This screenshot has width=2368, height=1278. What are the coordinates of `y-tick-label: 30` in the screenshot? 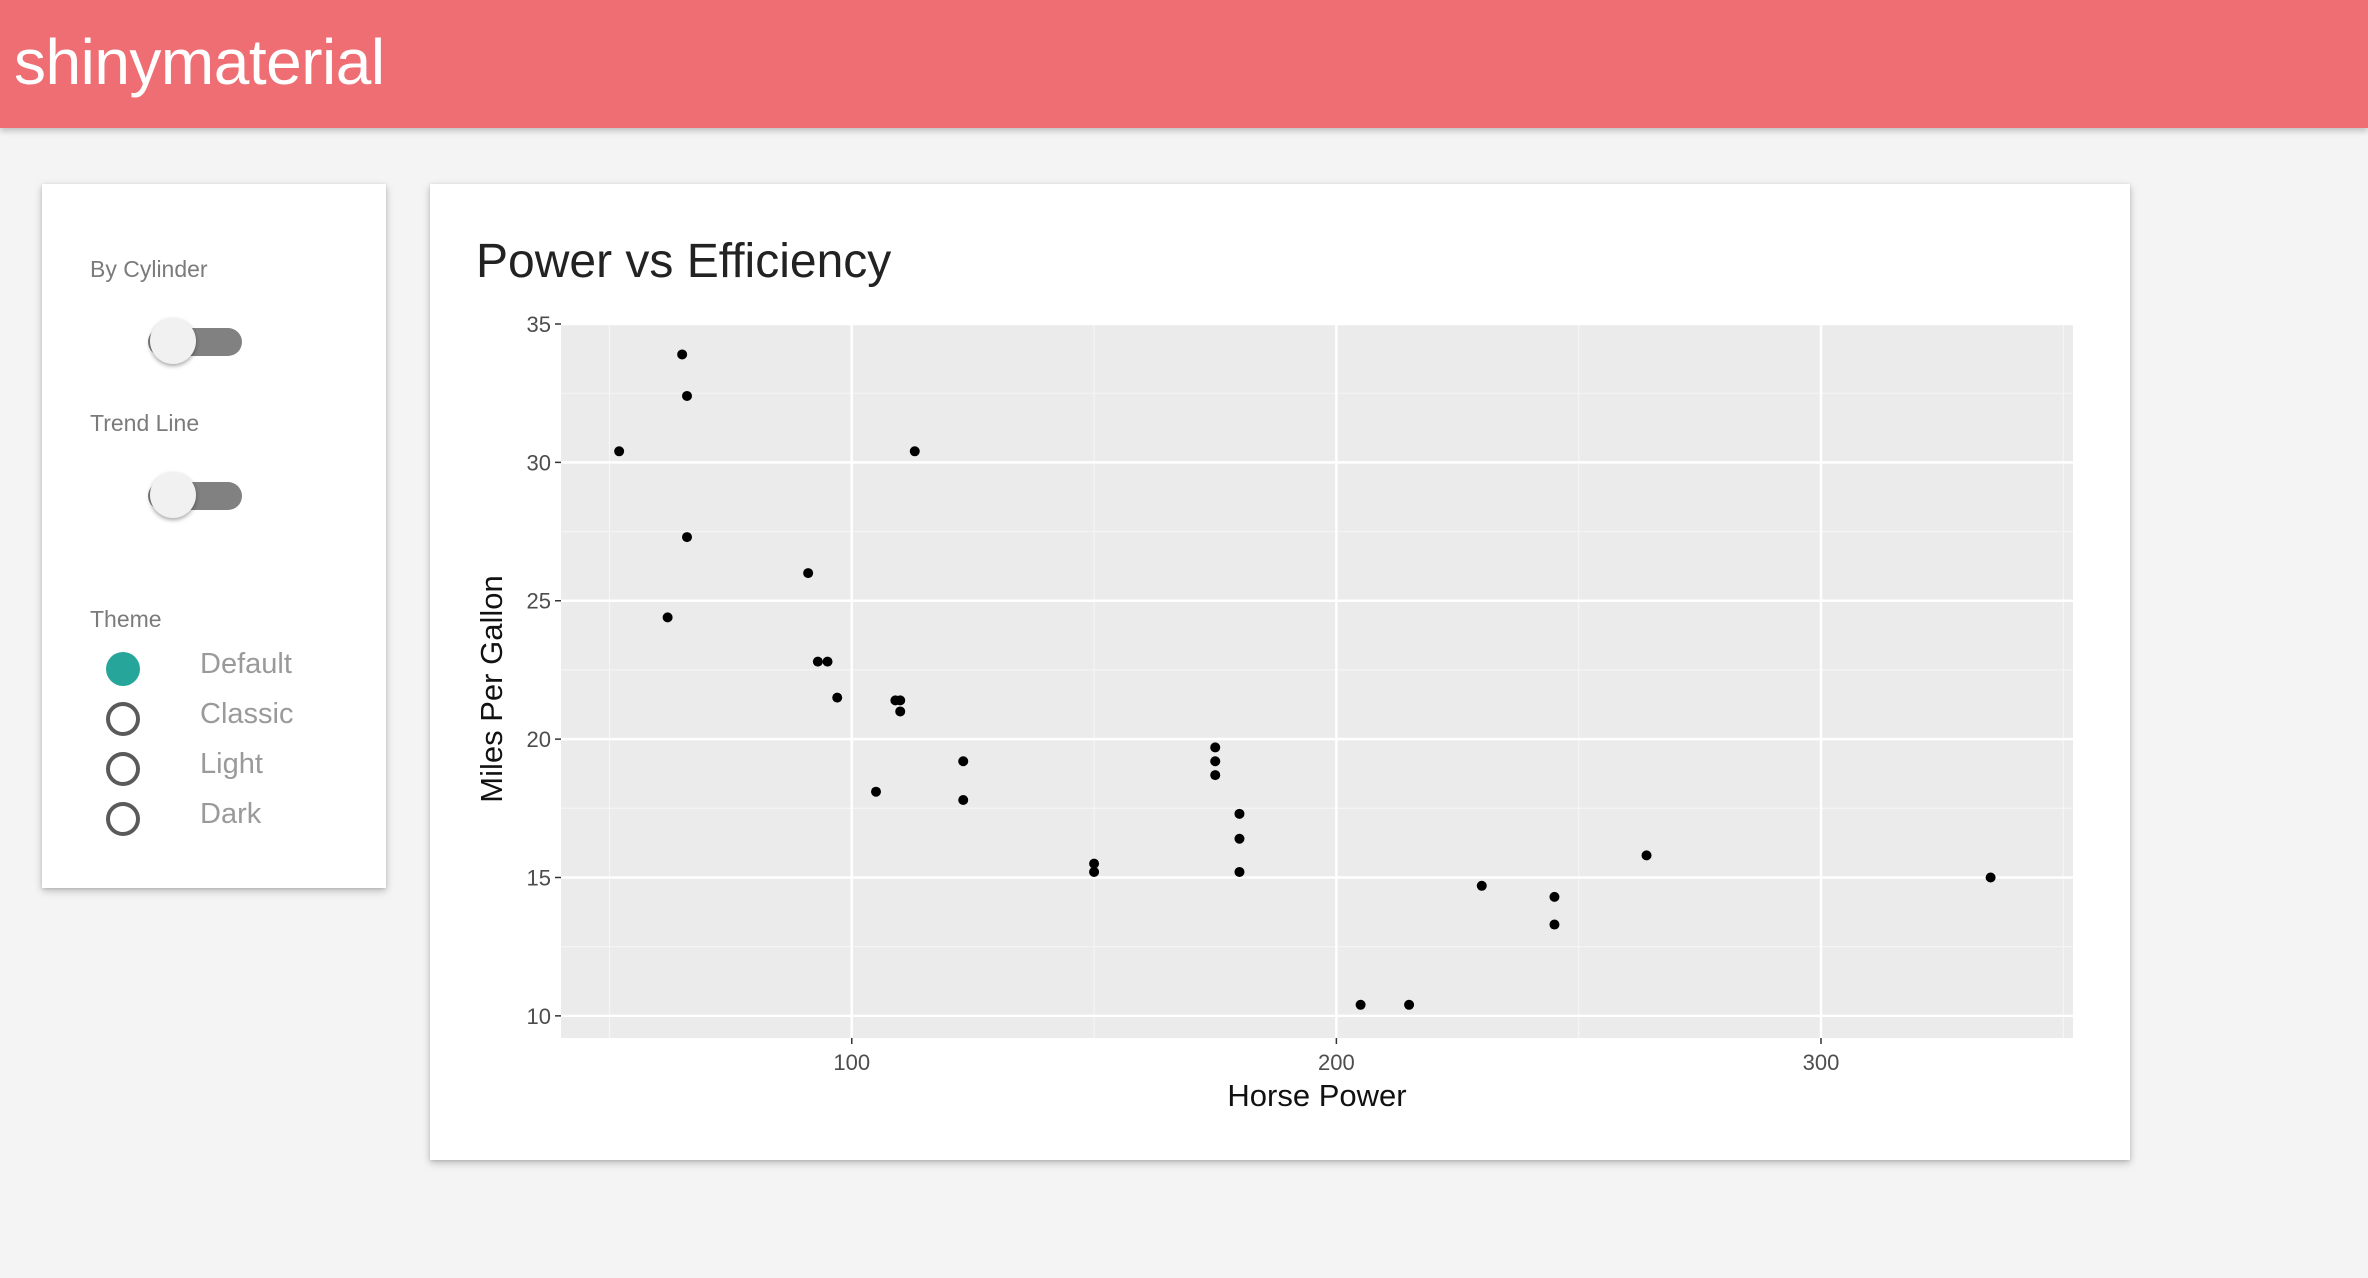 It's located at (539, 462).